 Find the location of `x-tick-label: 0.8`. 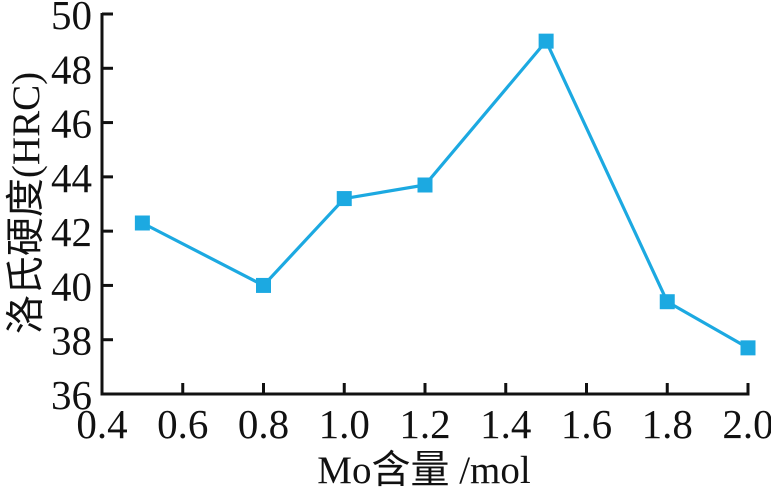

x-tick-label: 0.8 is located at coordinates (263, 424).